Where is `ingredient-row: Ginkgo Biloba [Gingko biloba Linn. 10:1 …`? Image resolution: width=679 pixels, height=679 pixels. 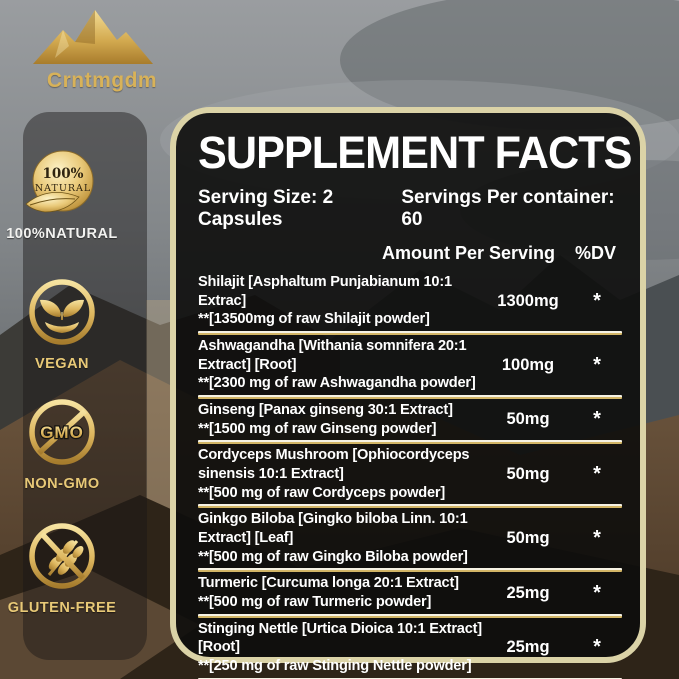 ingredient-row: Ginkgo Biloba [Gingko biloba Linn. 10:1 … is located at coordinates (410, 538).